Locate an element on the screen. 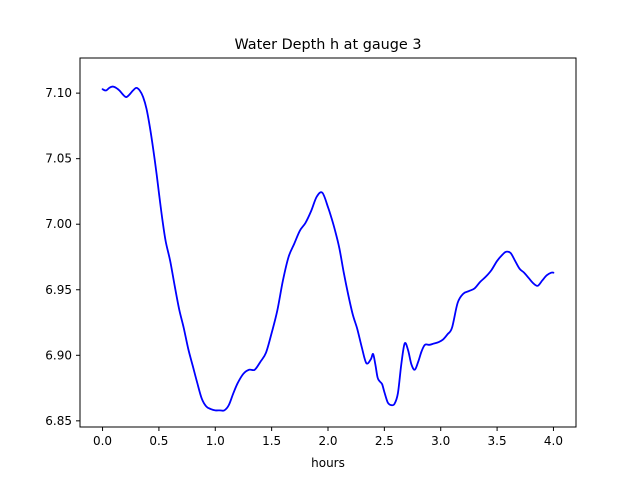  x-tick-label: 2.5 is located at coordinates (384, 441).